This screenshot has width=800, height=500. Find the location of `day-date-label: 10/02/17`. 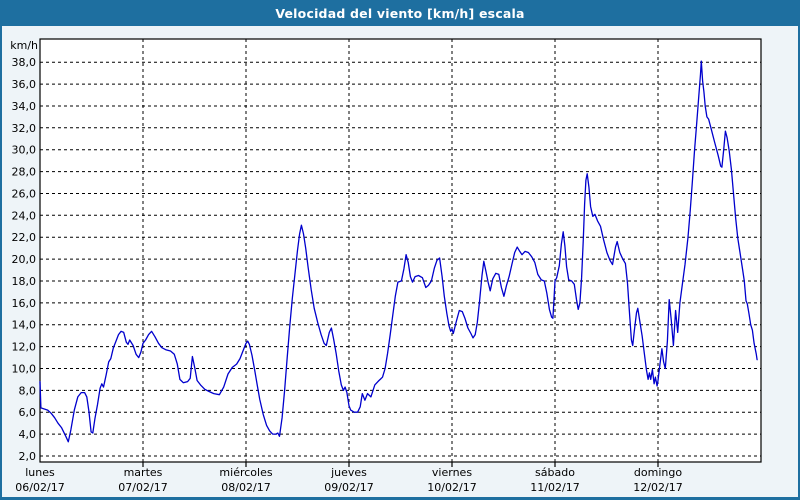

day-date-label: 10/02/17 is located at coordinates (451, 487).